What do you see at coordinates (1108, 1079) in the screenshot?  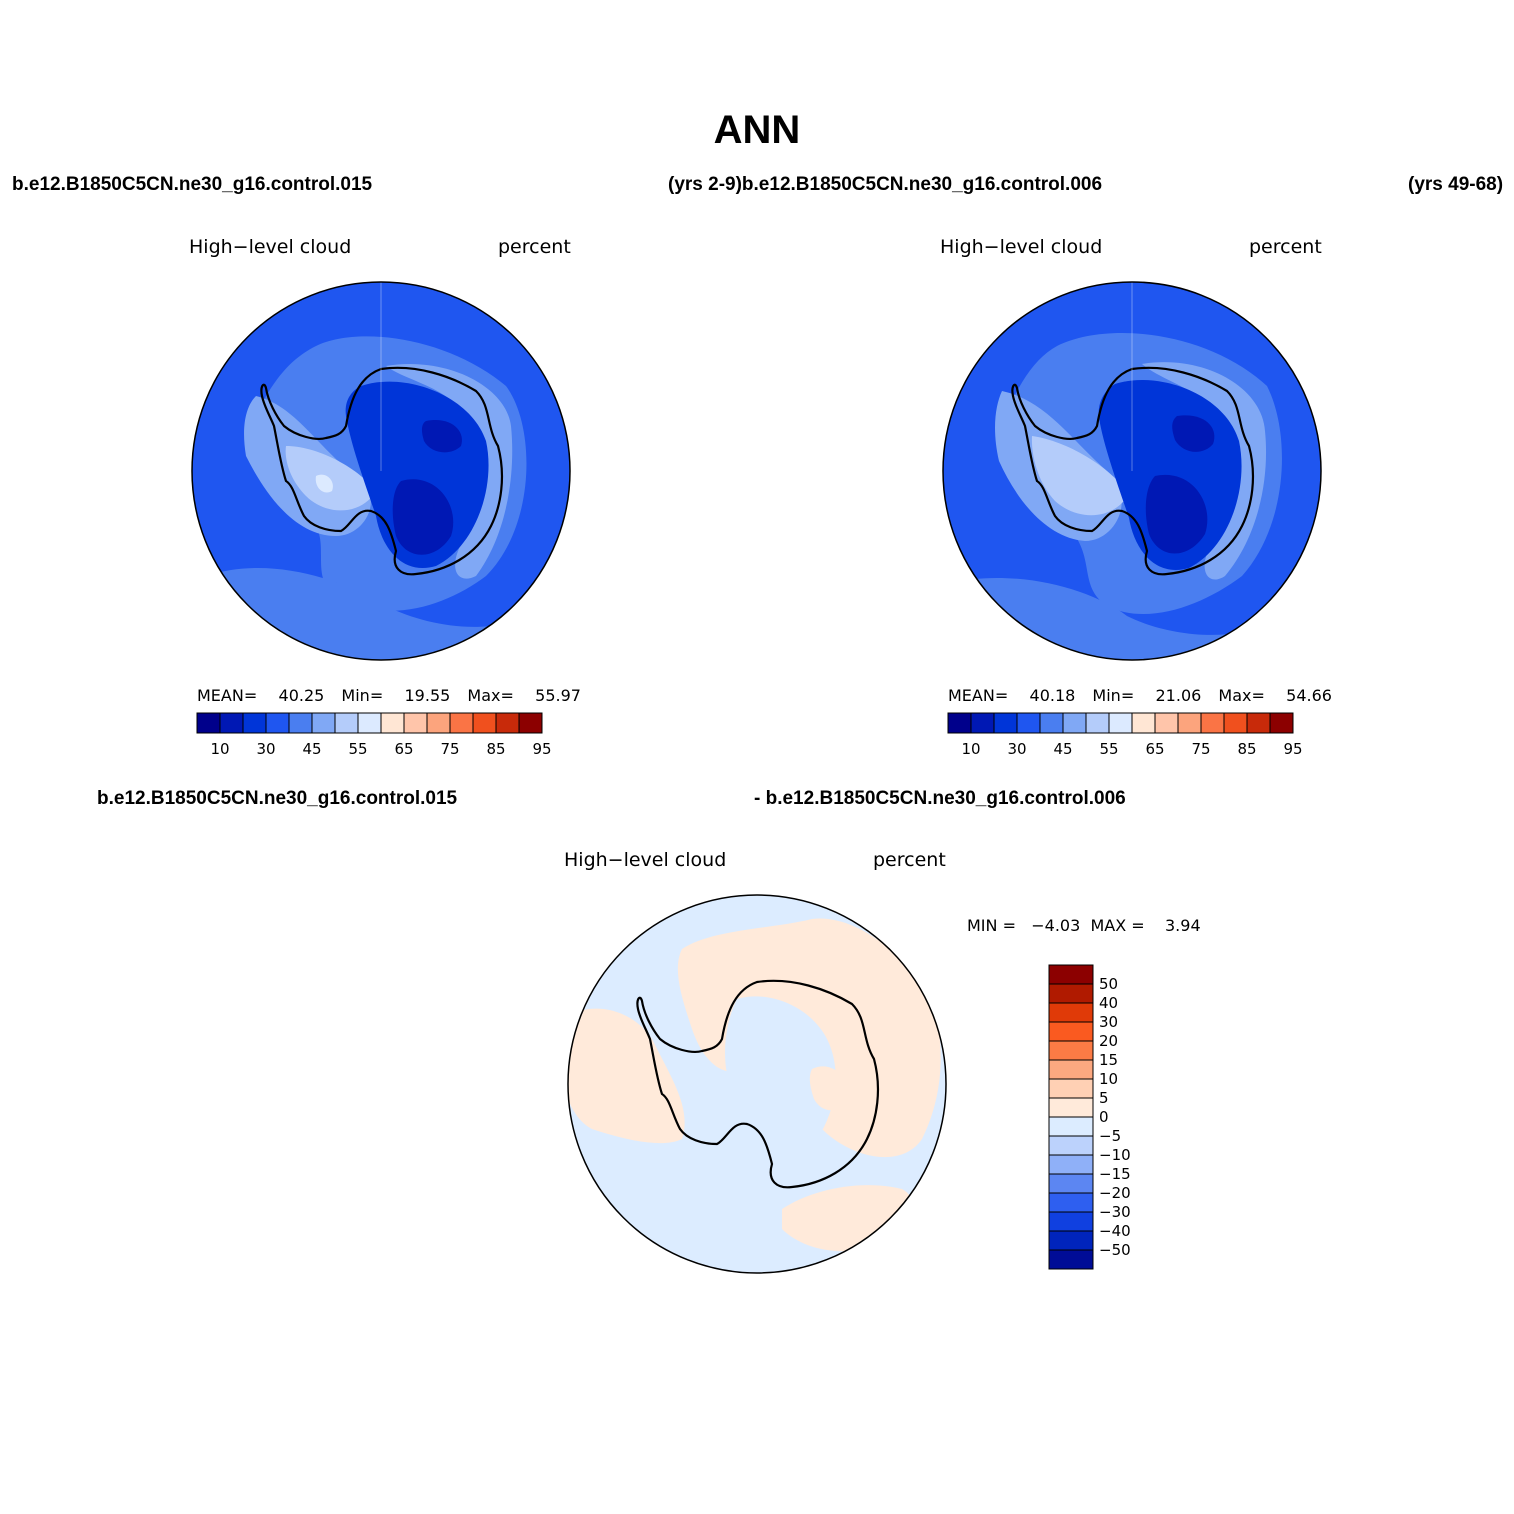 I see `diff-colorbar-tick-label: 10` at bounding box center [1108, 1079].